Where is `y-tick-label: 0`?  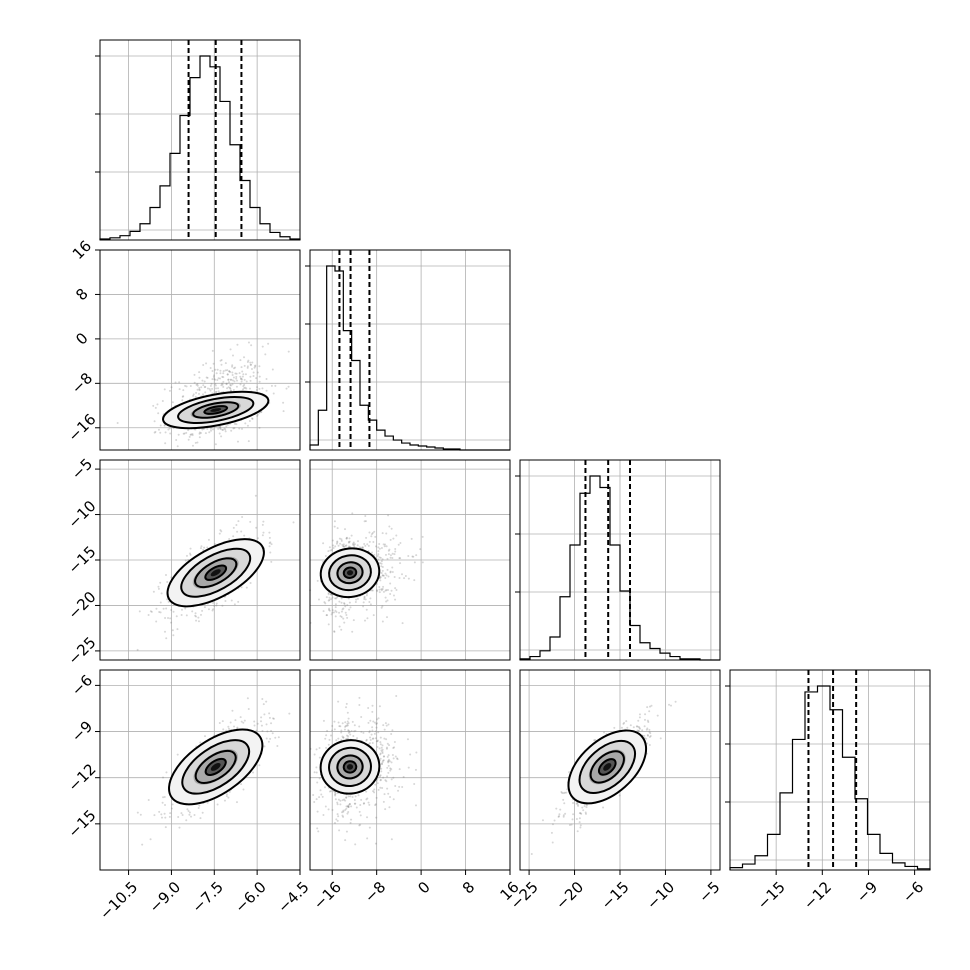
y-tick-label: 0 is located at coordinates (81, 338).